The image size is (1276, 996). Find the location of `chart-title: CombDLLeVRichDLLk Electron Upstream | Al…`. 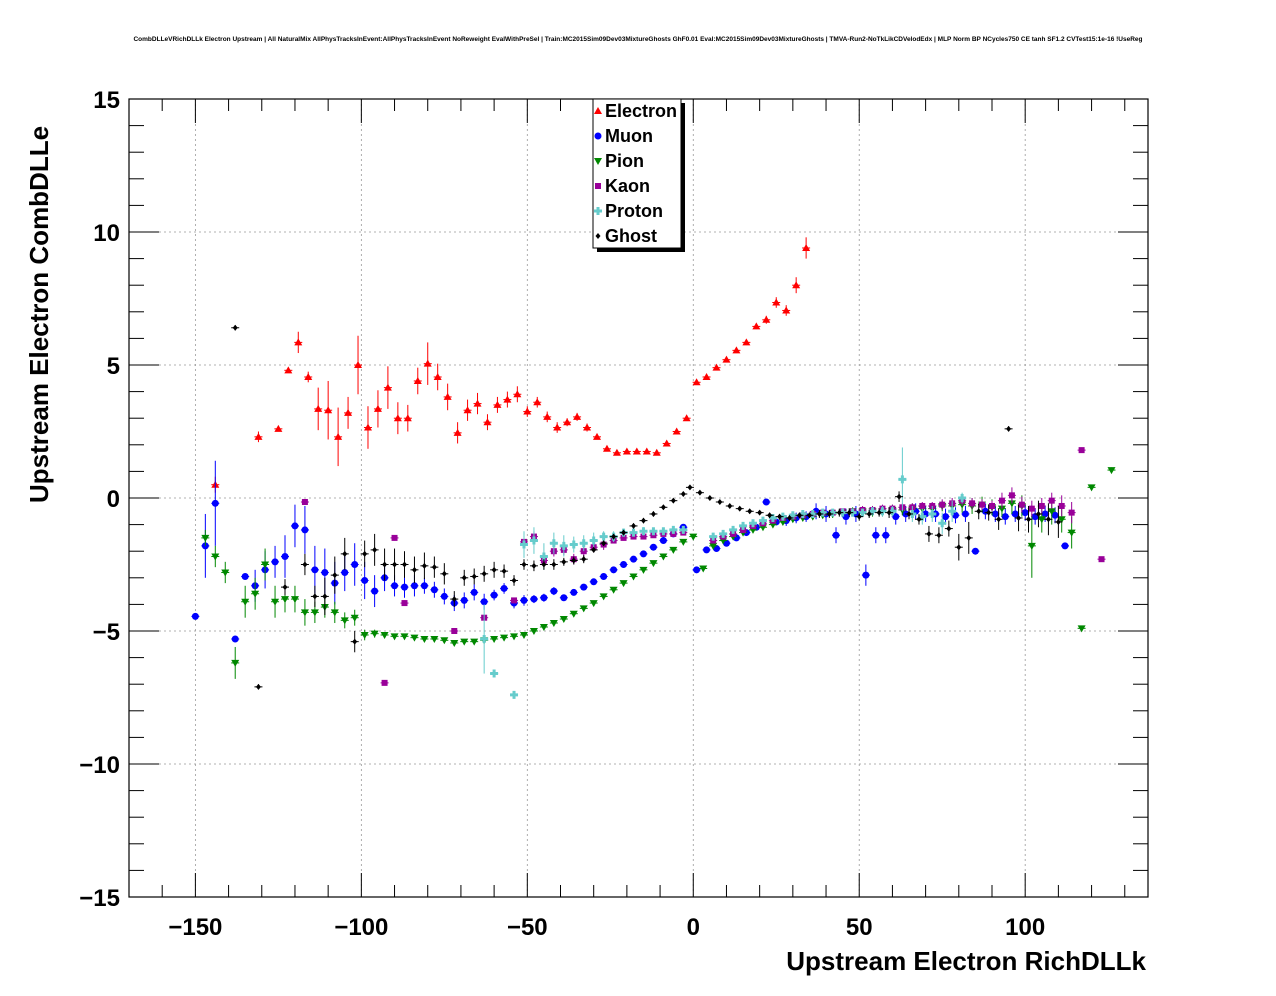

chart-title: CombDLLeVRichDLLk Electron Upstream | Al… is located at coordinates (638, 39).